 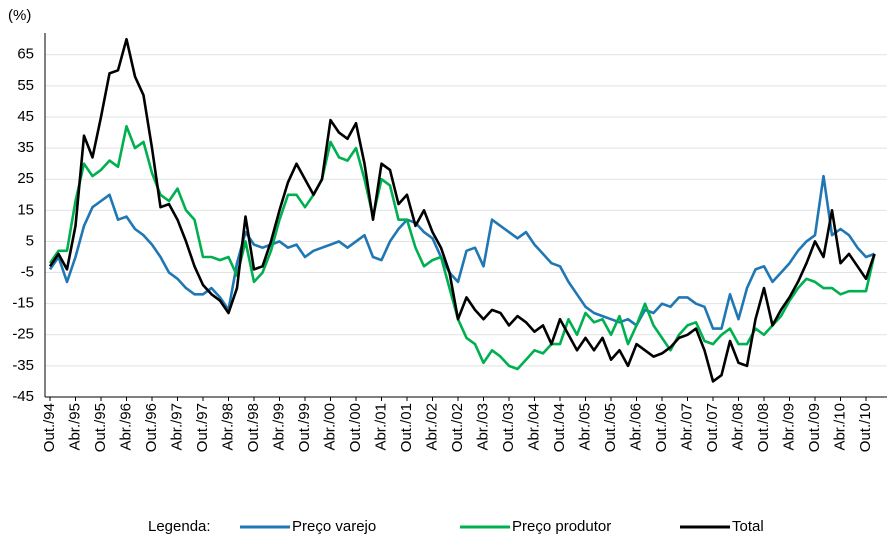 I want to click on x-tick-label: Abr./96, so click(x=125, y=427).